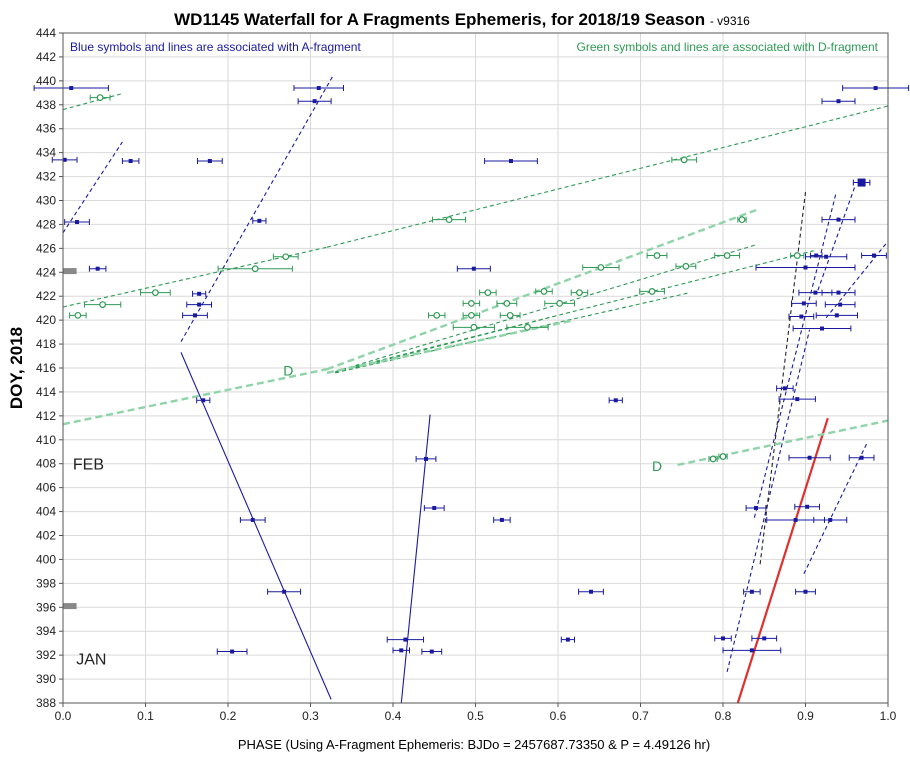  Describe the element at coordinates (888, 716) in the screenshot. I see `x-tick-label: 1.0` at that location.